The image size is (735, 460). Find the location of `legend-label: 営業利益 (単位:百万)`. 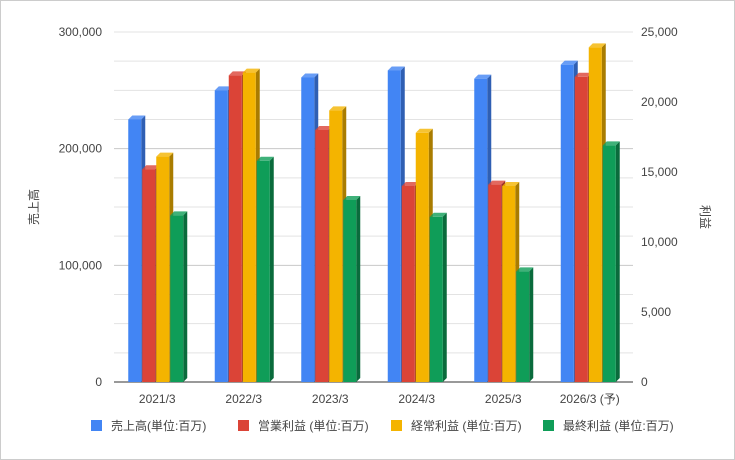

legend-label: 営業利益 (単位:百万) is located at coordinates (313, 425).